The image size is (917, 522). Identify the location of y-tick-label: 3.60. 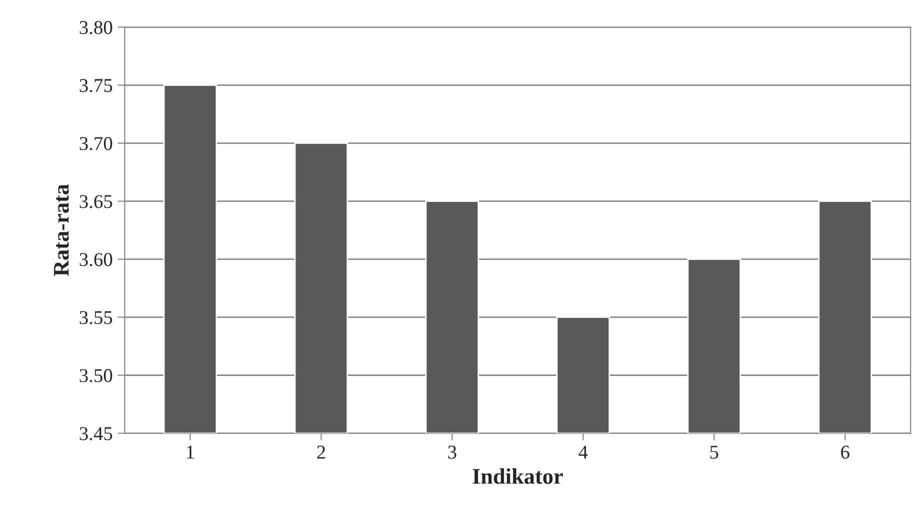
(96, 259).